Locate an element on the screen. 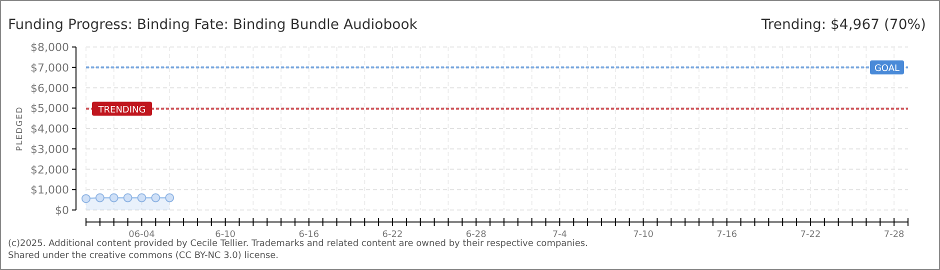 Image resolution: width=940 pixels, height=270 pixels. text: (c)2025. Additional content provided by Cecile Tellier. Trademarks and related content are owned by their respective companies. is located at coordinates (298, 244).